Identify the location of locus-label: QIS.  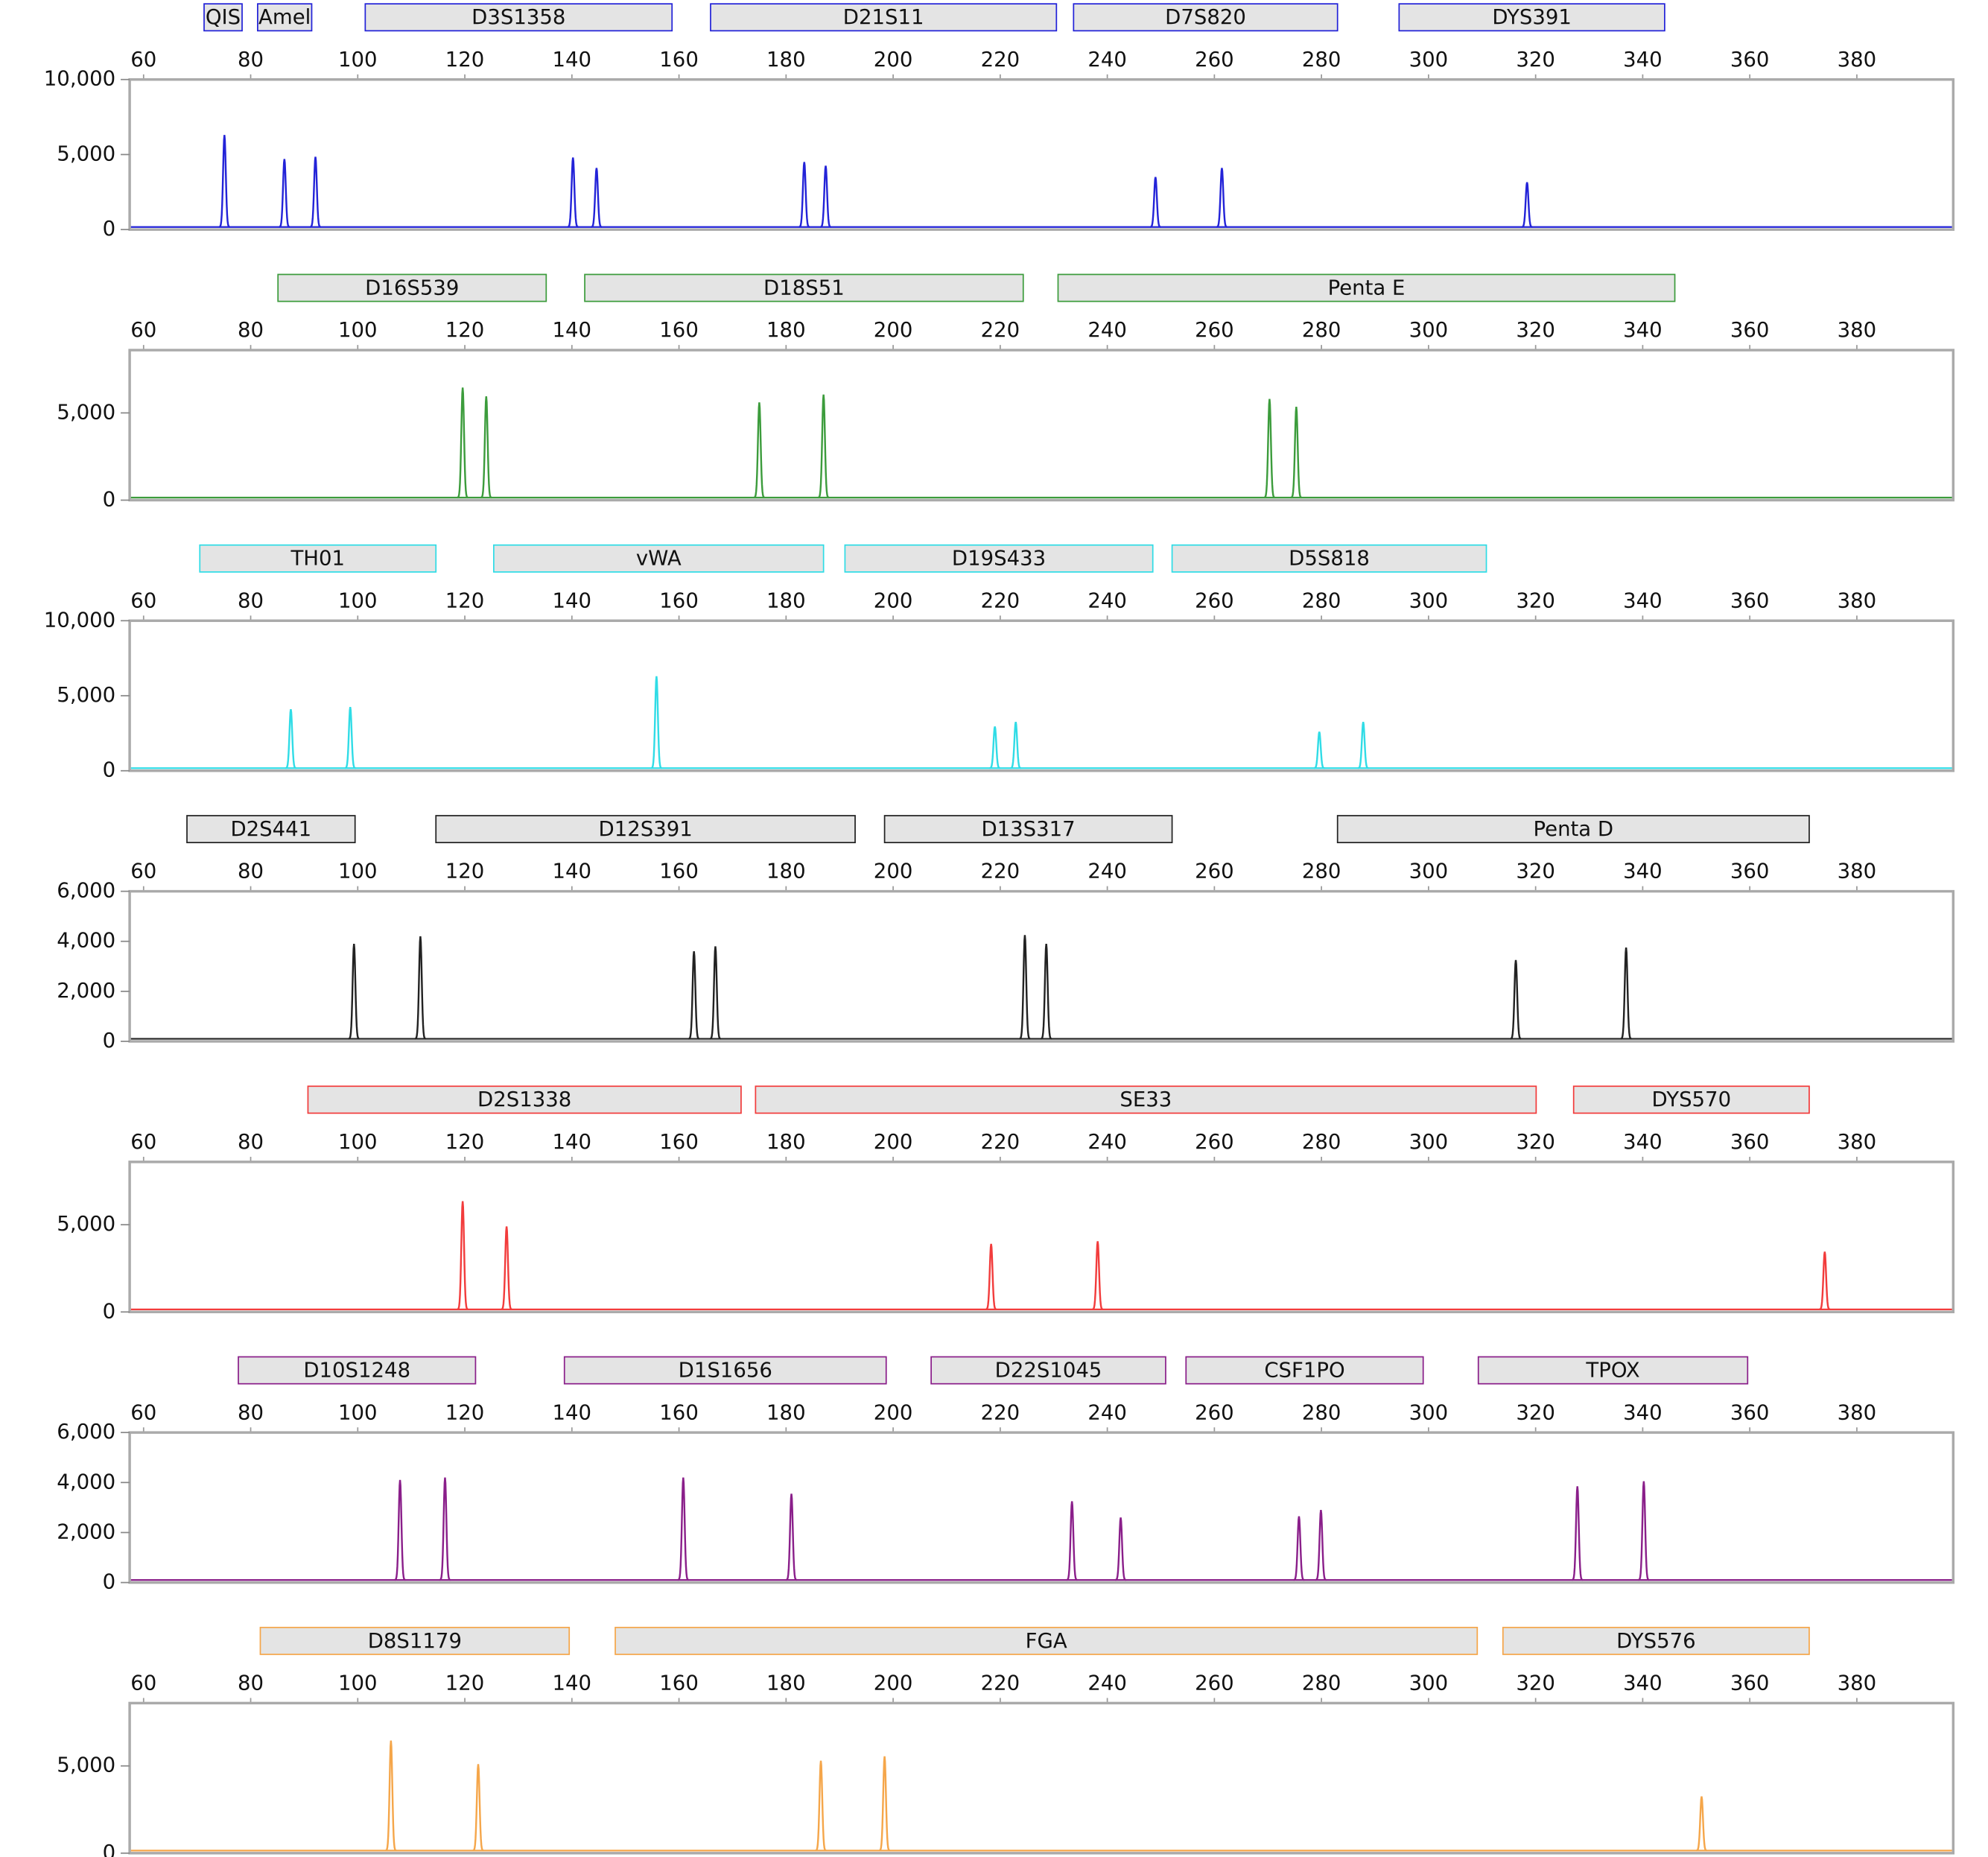
(223, 17).